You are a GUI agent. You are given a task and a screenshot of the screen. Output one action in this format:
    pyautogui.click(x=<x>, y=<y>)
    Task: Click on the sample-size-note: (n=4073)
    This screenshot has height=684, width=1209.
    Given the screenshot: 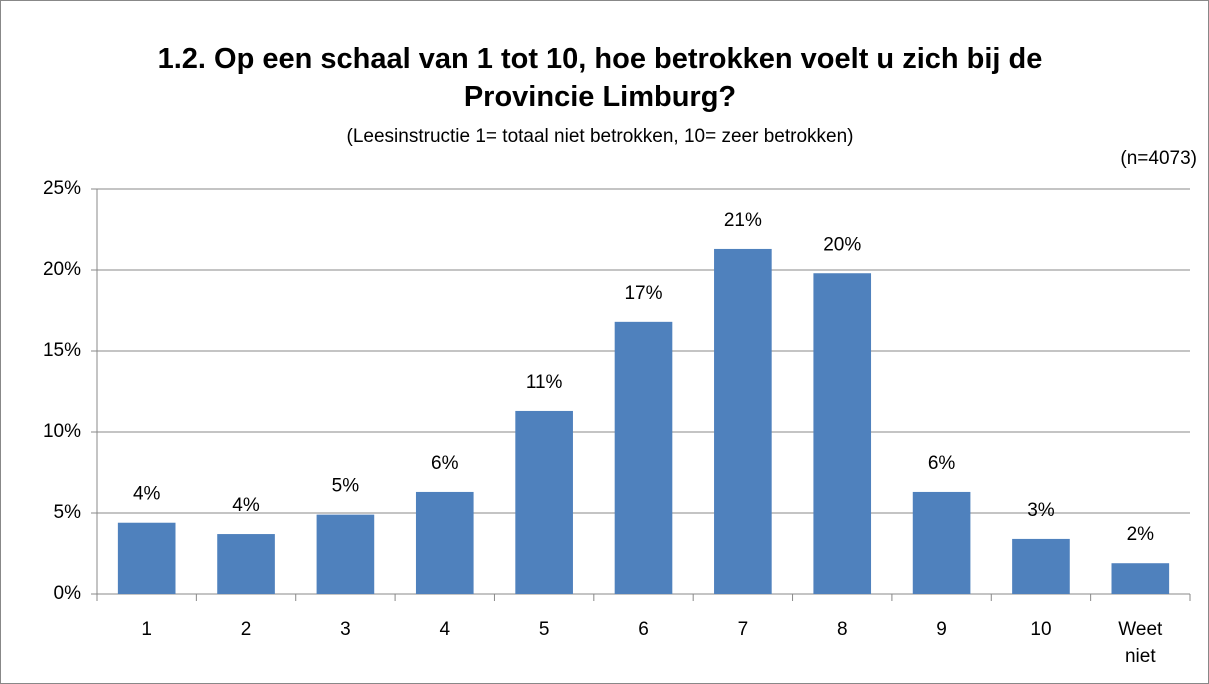 What is the action you would take?
    pyautogui.click(x=1158, y=158)
    